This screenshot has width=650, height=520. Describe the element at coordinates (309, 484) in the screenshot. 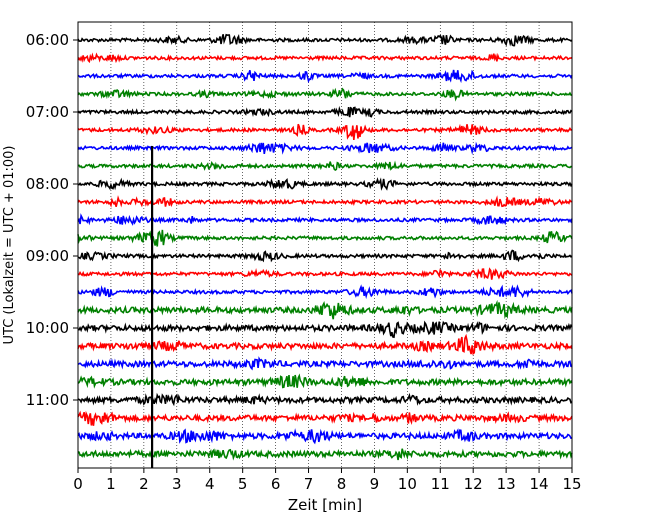

I see `x-tick-label: 7` at that location.